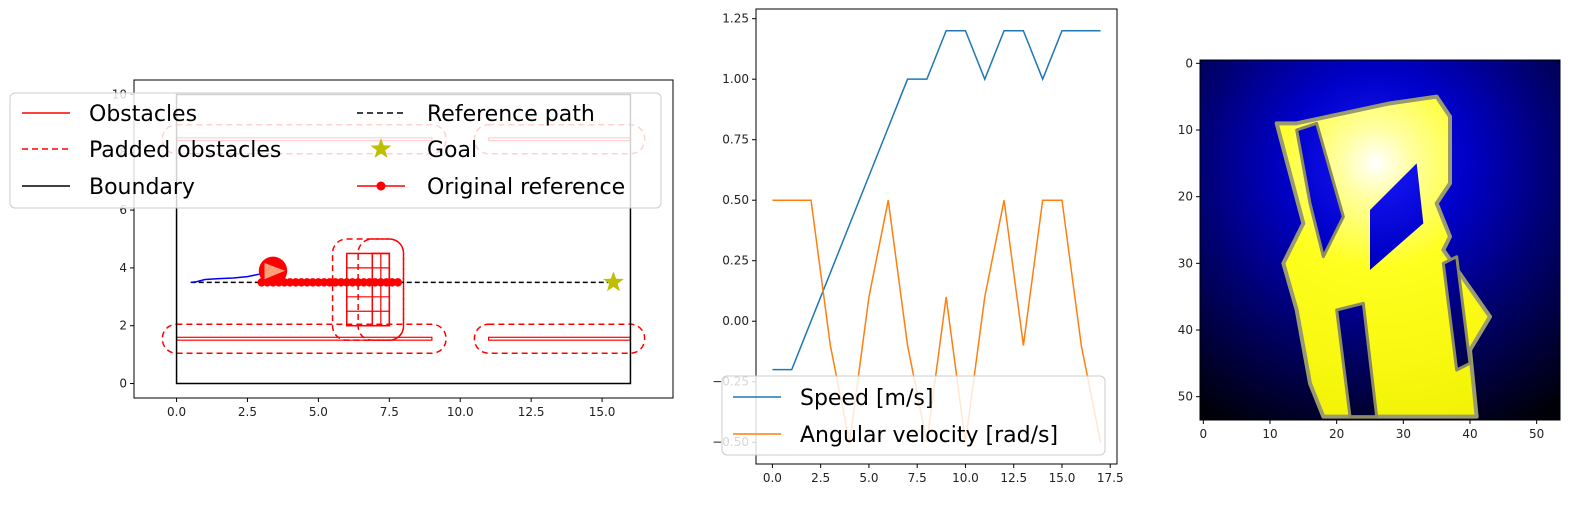 This screenshot has height=505, width=1577. Describe the element at coordinates (1336, 434) in the screenshot. I see `heatmap-xtick-label-2: 20` at that location.